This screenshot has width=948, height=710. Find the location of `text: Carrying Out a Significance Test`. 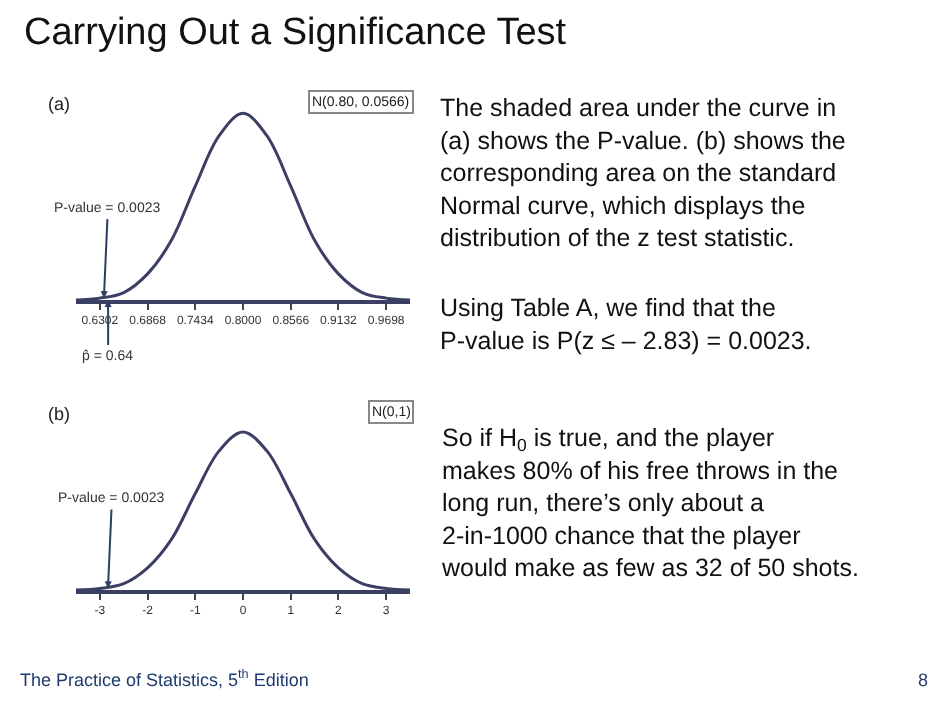

text: Carrying Out a Significance Test is located at coordinates (296, 33).